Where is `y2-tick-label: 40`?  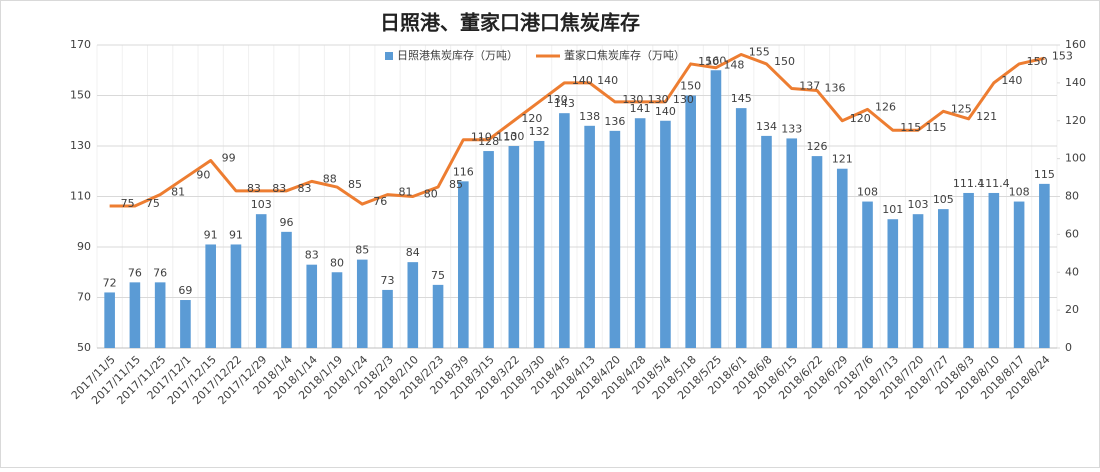
y2-tick-label: 40 is located at coordinates (1072, 271).